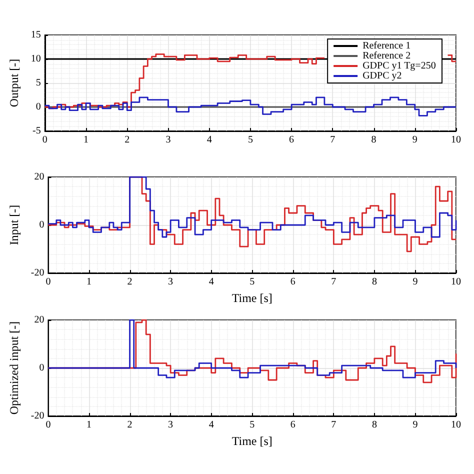 The image size is (474, 474). Describe the element at coordinates (386, 56) in the screenshot. I see `legend-label: Reference 2` at that location.